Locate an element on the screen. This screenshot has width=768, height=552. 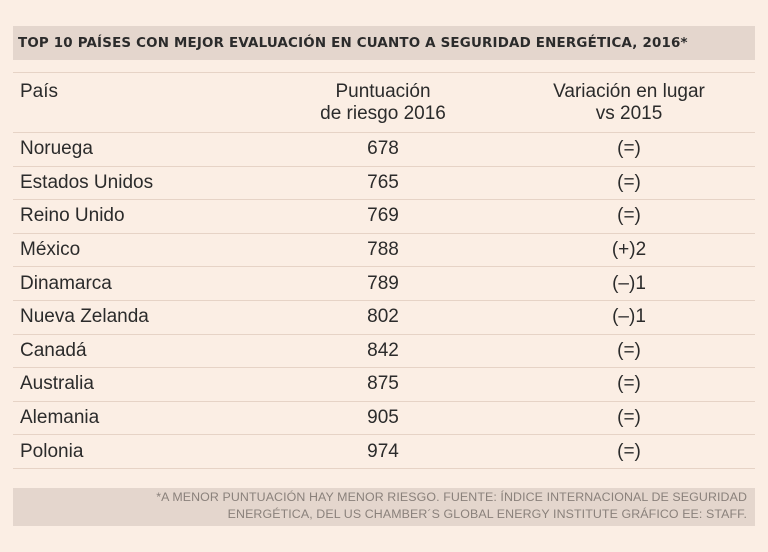
header-score-line1: Puntuación is located at coordinates (383, 91).